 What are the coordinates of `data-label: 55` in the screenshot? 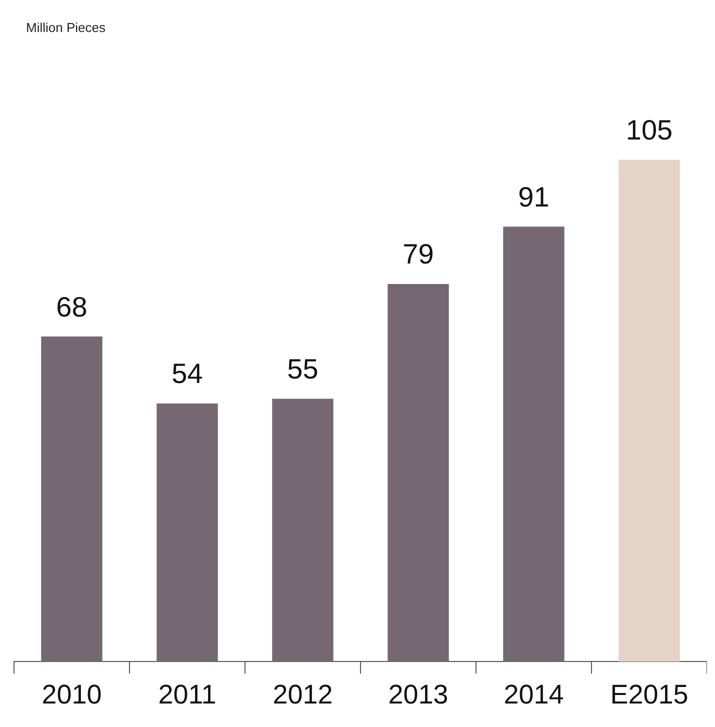 It's located at (302, 368).